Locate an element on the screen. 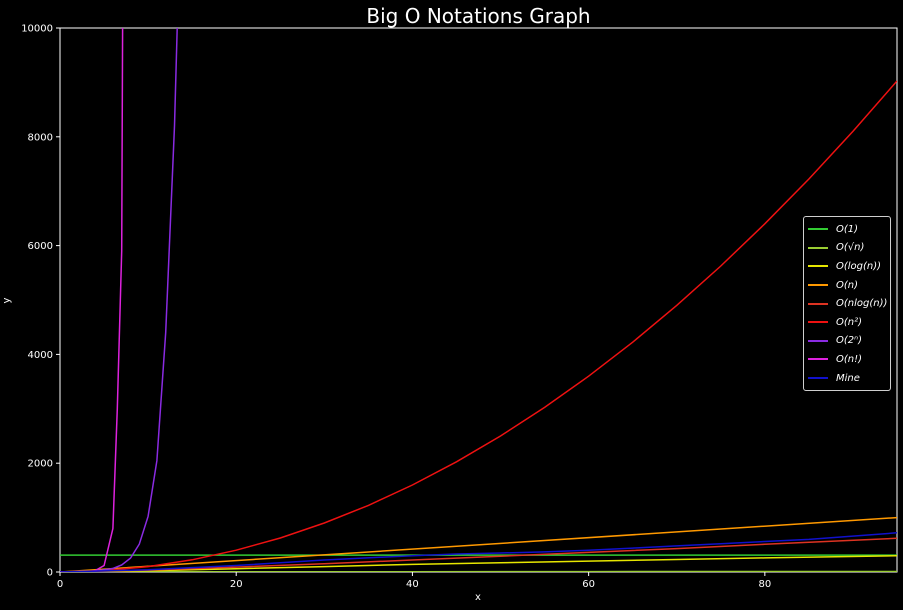 This screenshot has height=610, width=903. legend-entry: Mine is located at coordinates (847, 378).